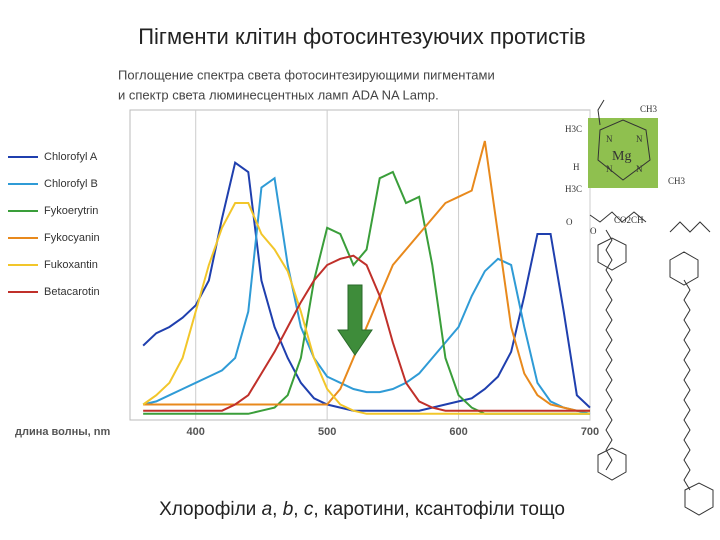 The height and width of the screenshot is (540, 720). I want to click on atom-label: H, so click(576, 167).